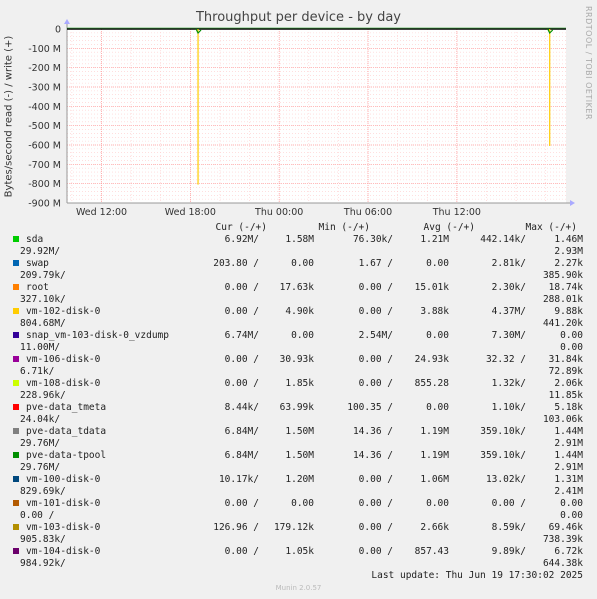  What do you see at coordinates (572, 203) in the screenshot?
I see `x-axis-arrow` at bounding box center [572, 203].